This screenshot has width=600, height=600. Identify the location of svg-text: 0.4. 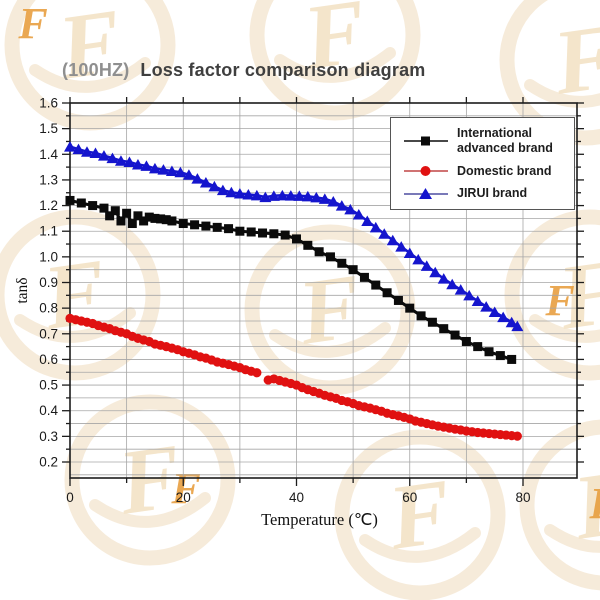
(48, 410).